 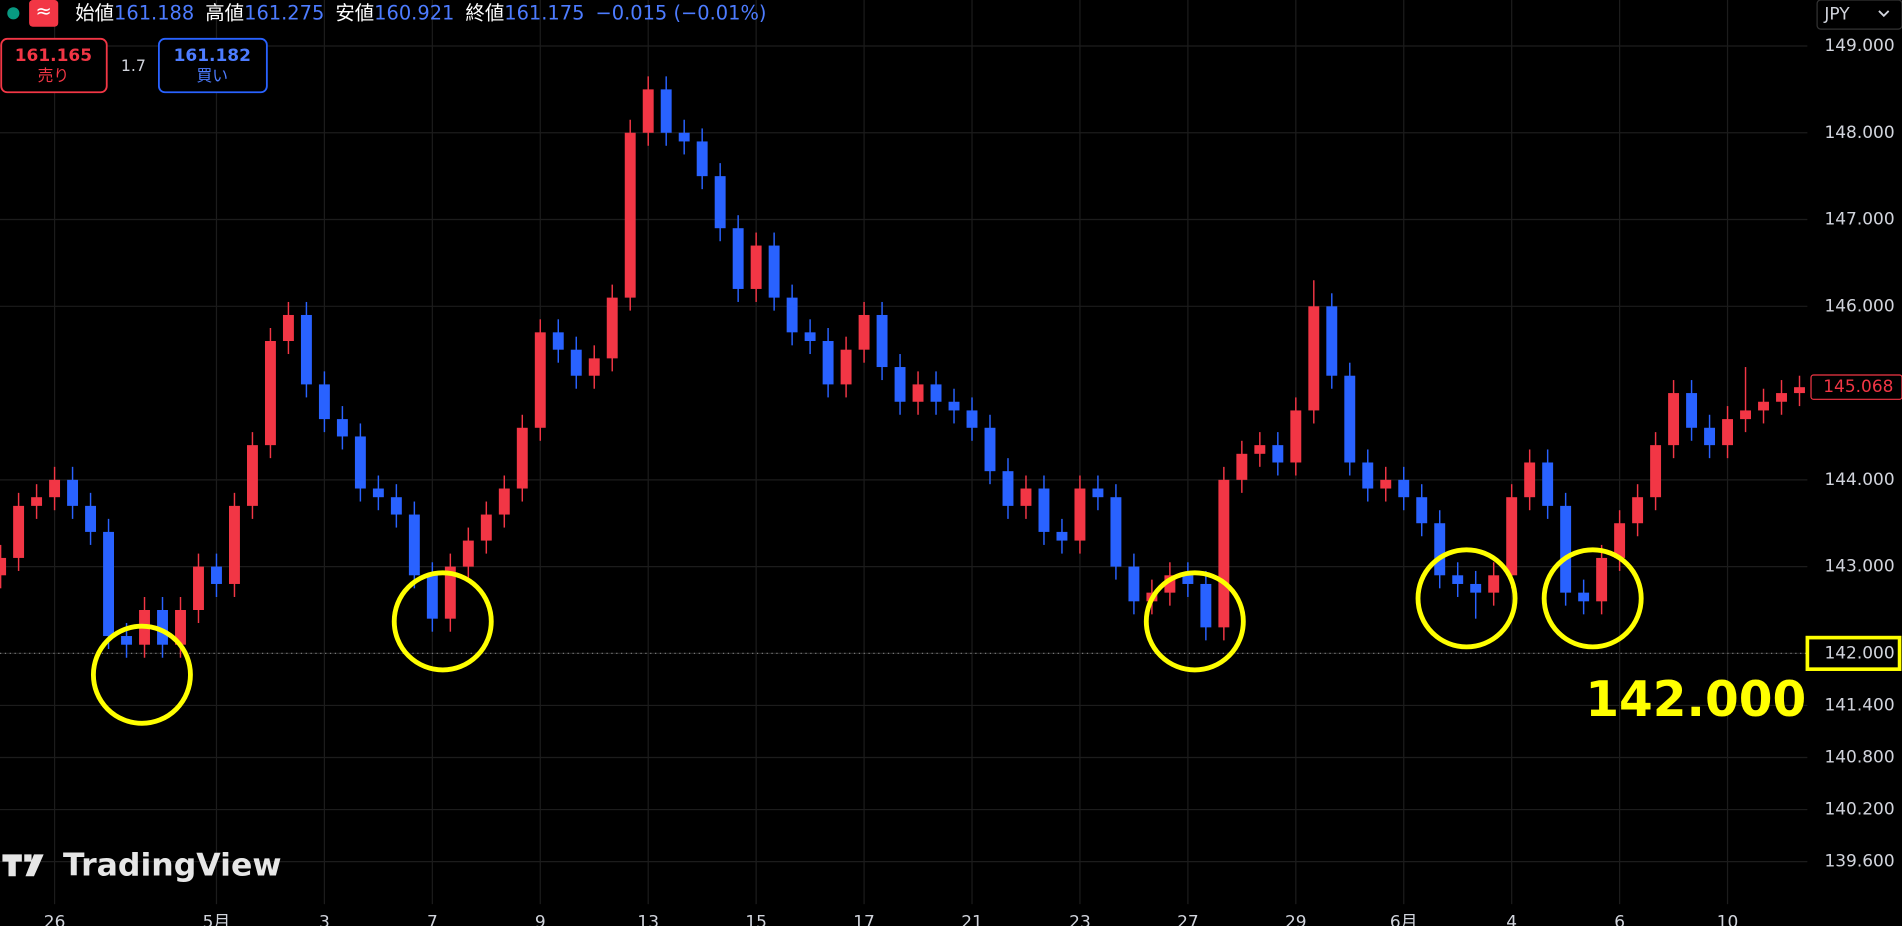 What do you see at coordinates (1859, 15) in the screenshot?
I see `currency-button` at bounding box center [1859, 15].